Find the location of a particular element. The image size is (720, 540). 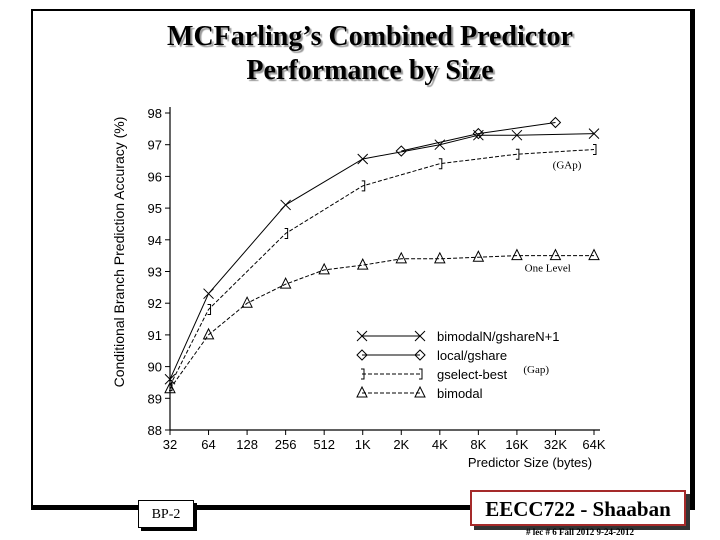

y-tick-label: 92 is located at coordinates (155, 303).